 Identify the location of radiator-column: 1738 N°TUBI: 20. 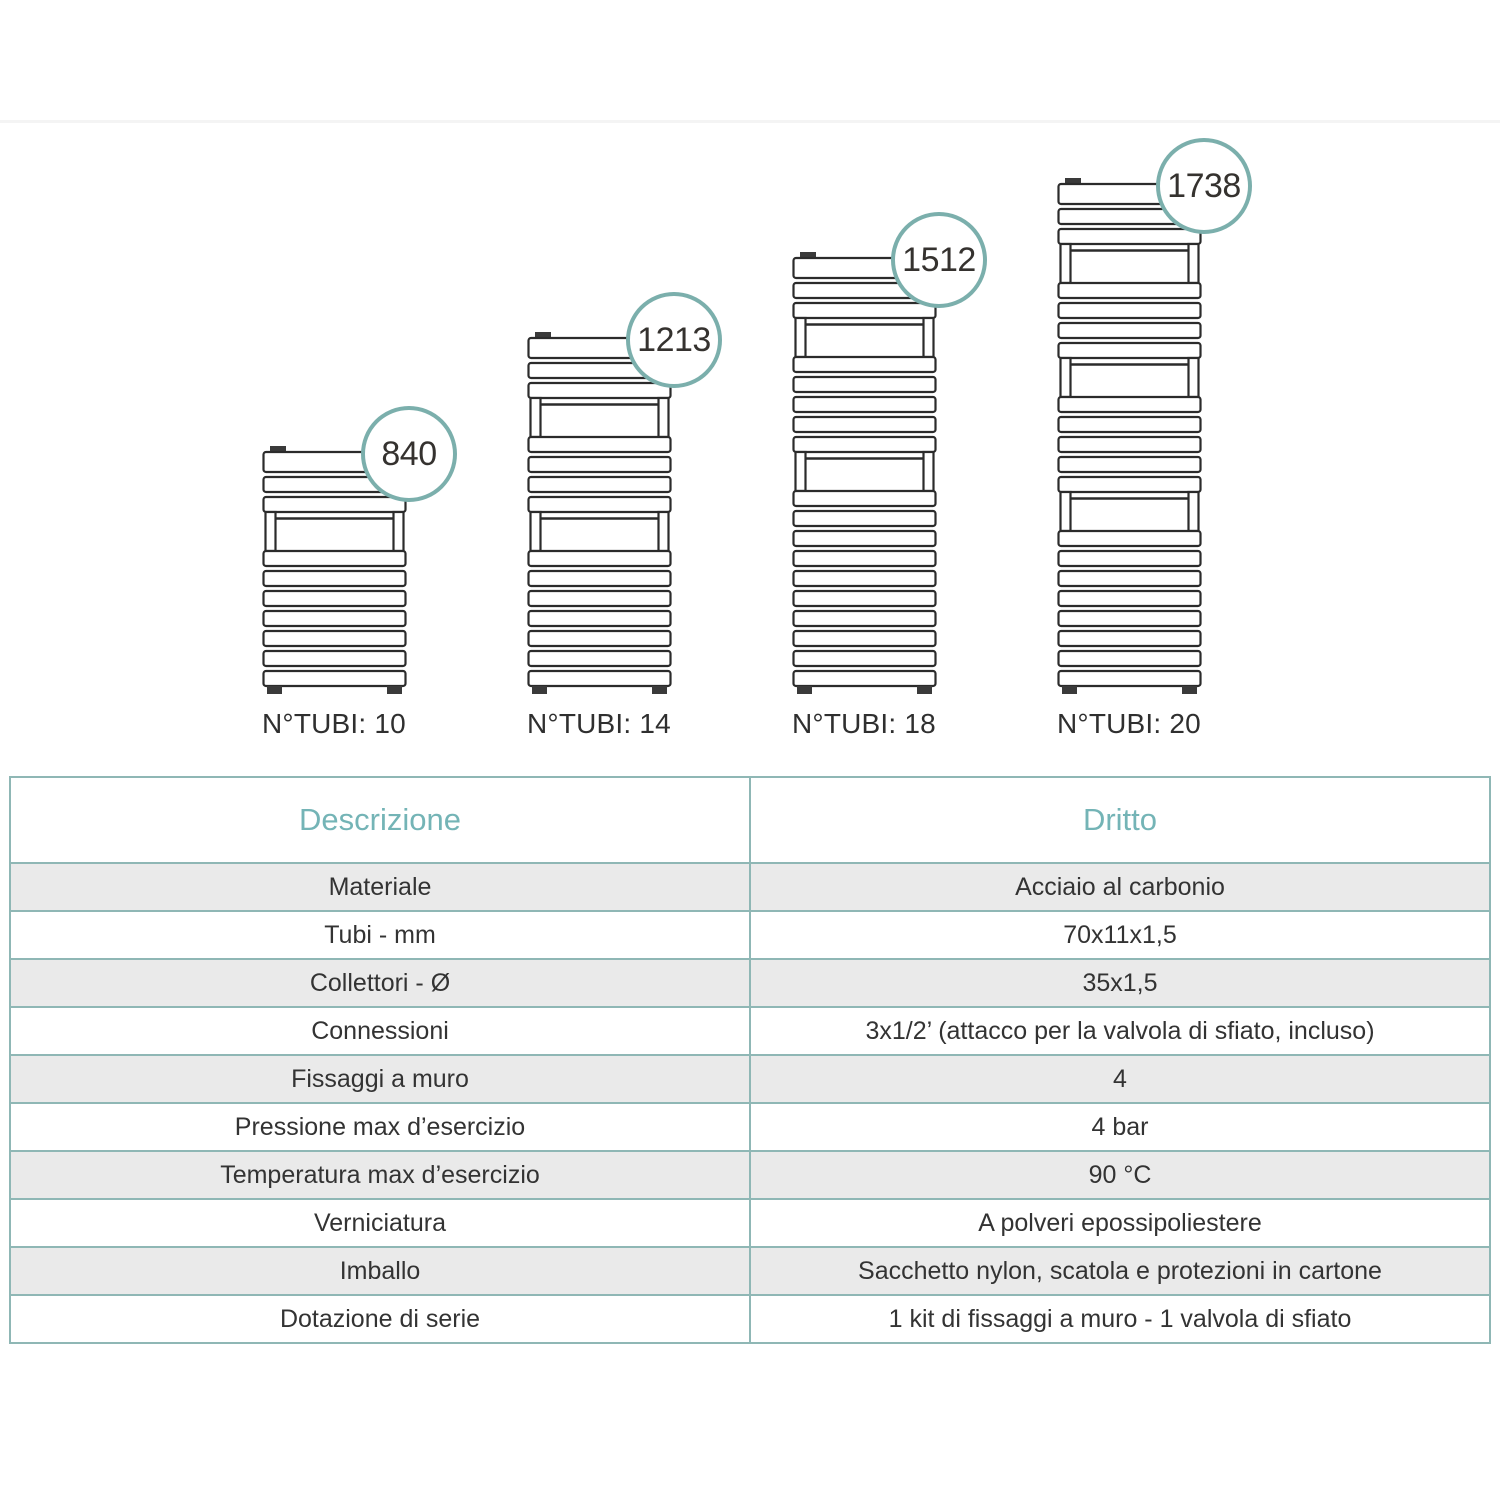
(1154, 439).